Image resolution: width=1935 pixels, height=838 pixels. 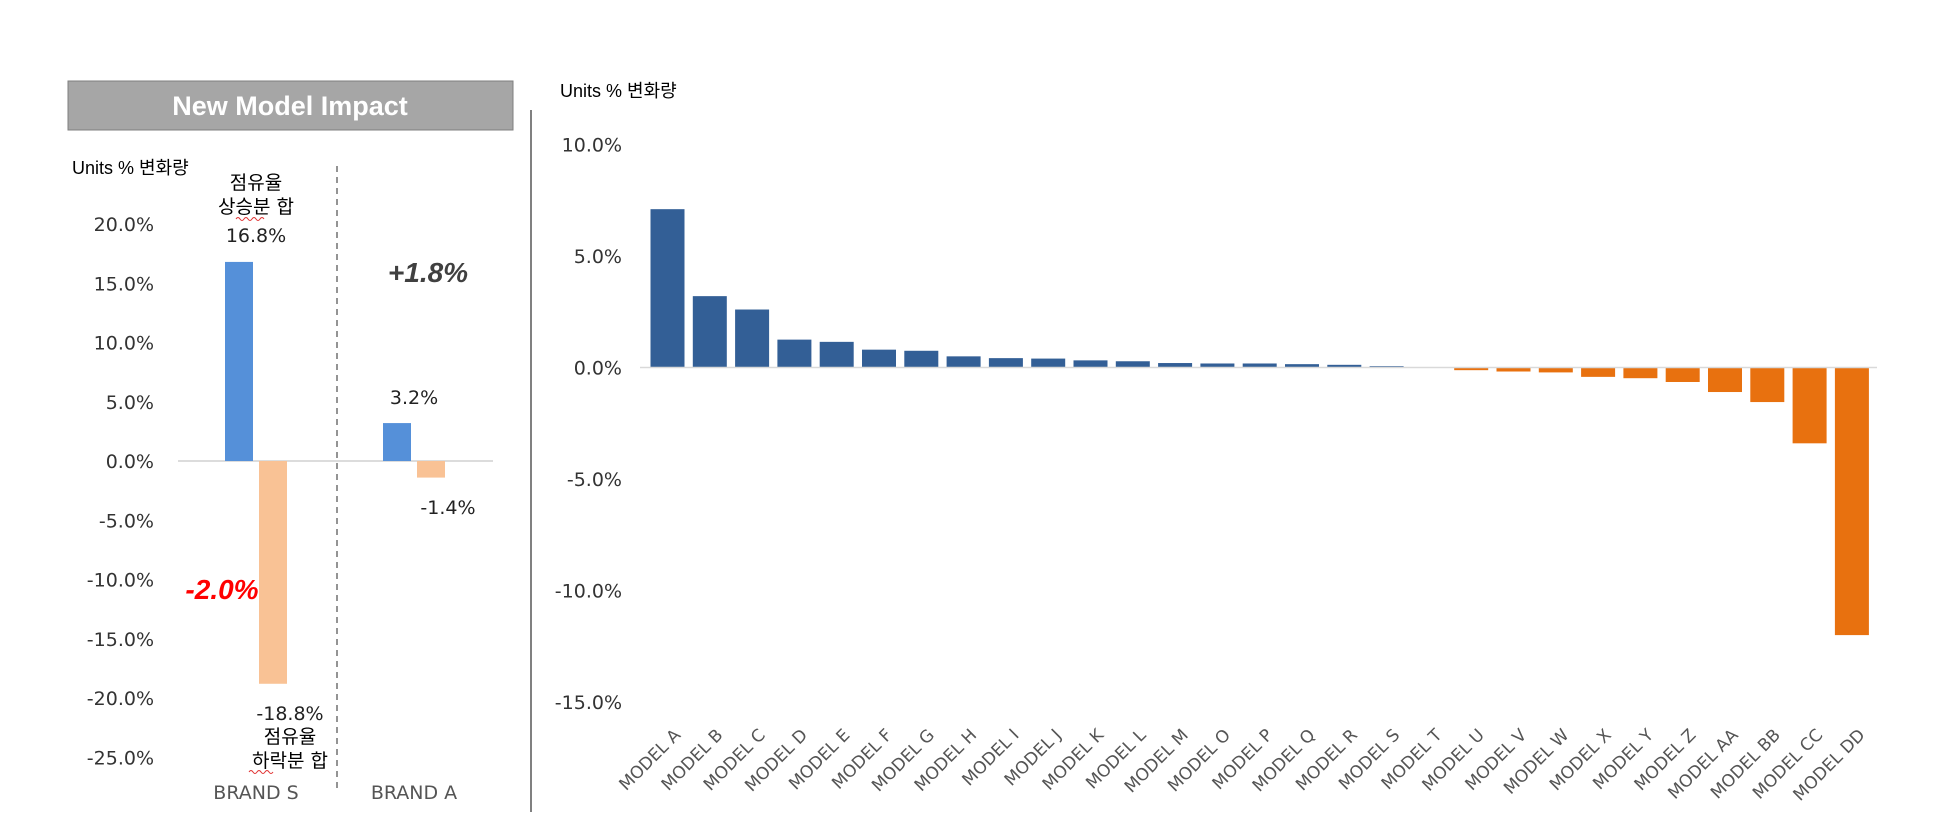 What do you see at coordinates (256, 236) in the screenshot?
I see `brand-s-up-value: 16.8%` at bounding box center [256, 236].